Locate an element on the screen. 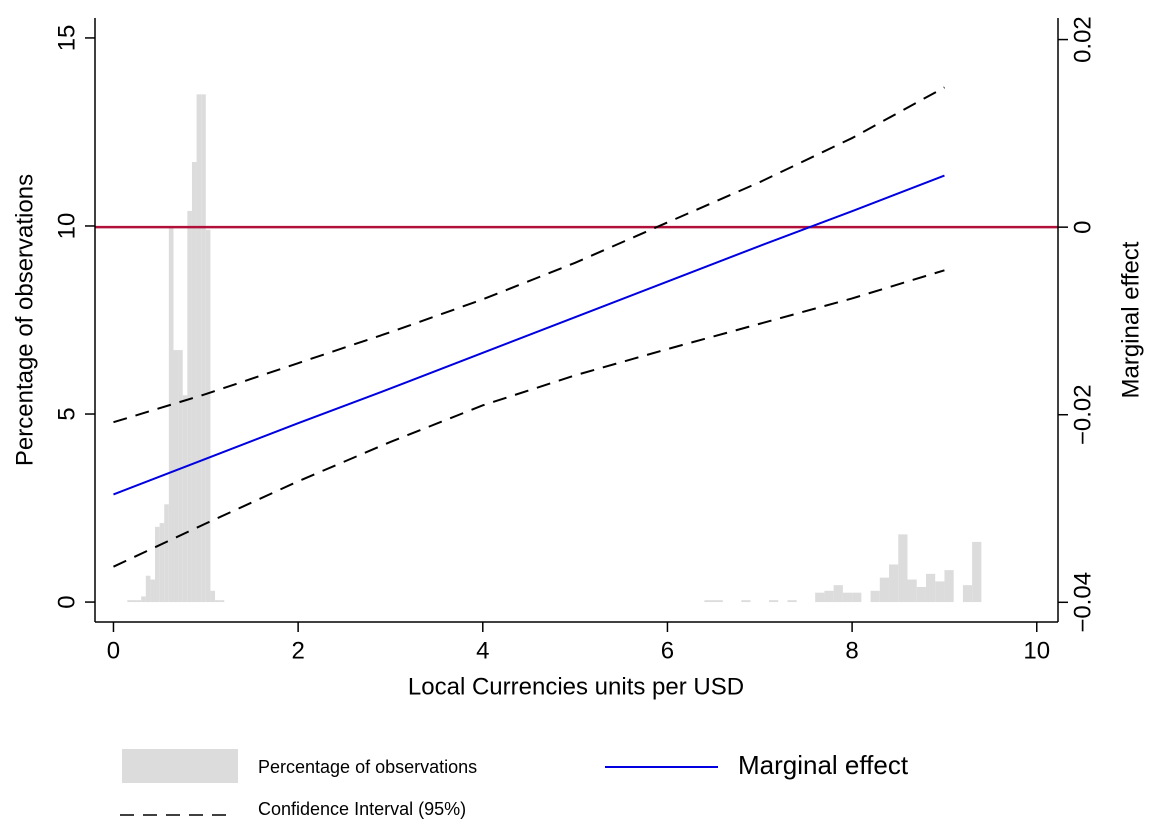  y2-axis-title: Marginal effect is located at coordinates (1130, 319).